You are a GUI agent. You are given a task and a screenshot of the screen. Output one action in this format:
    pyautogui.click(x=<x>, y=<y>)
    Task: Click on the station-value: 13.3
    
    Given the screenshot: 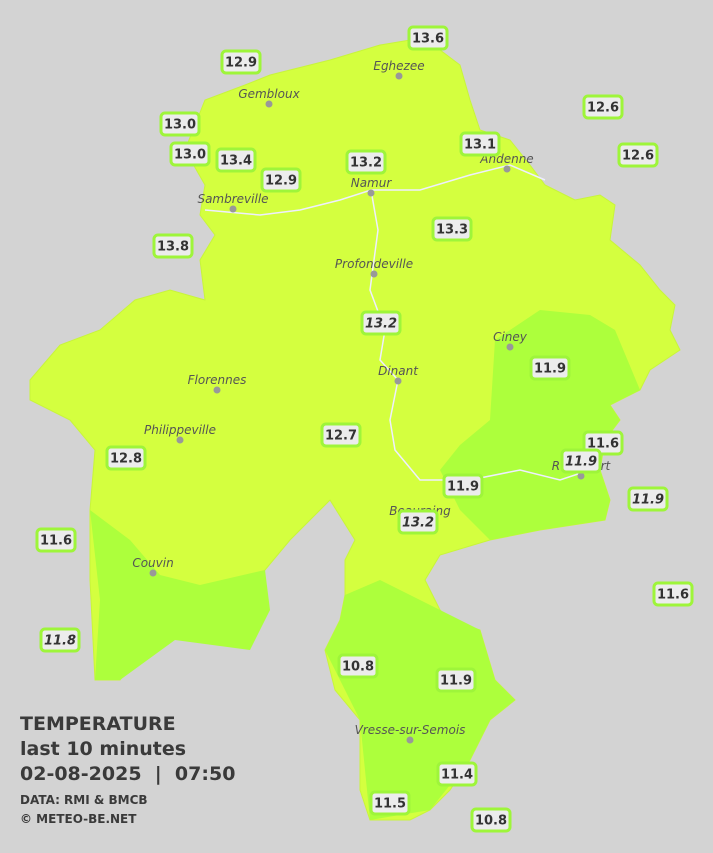 What is the action you would take?
    pyautogui.click(x=452, y=230)
    